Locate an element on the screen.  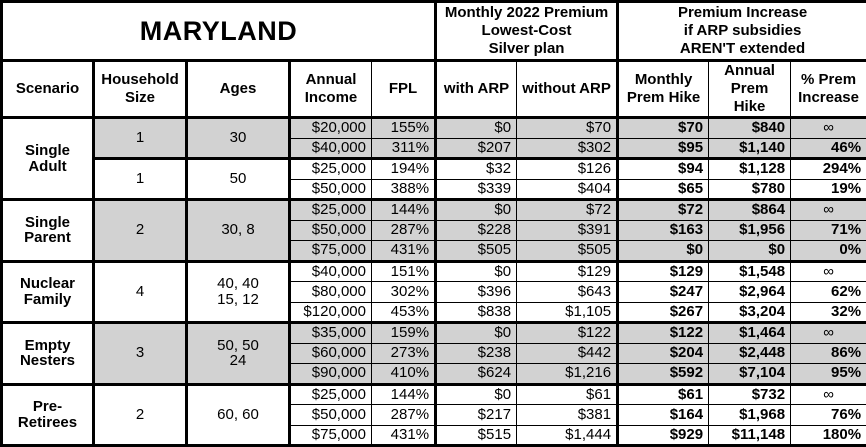
ages-cell: 60, 60 is located at coordinates (237, 414).